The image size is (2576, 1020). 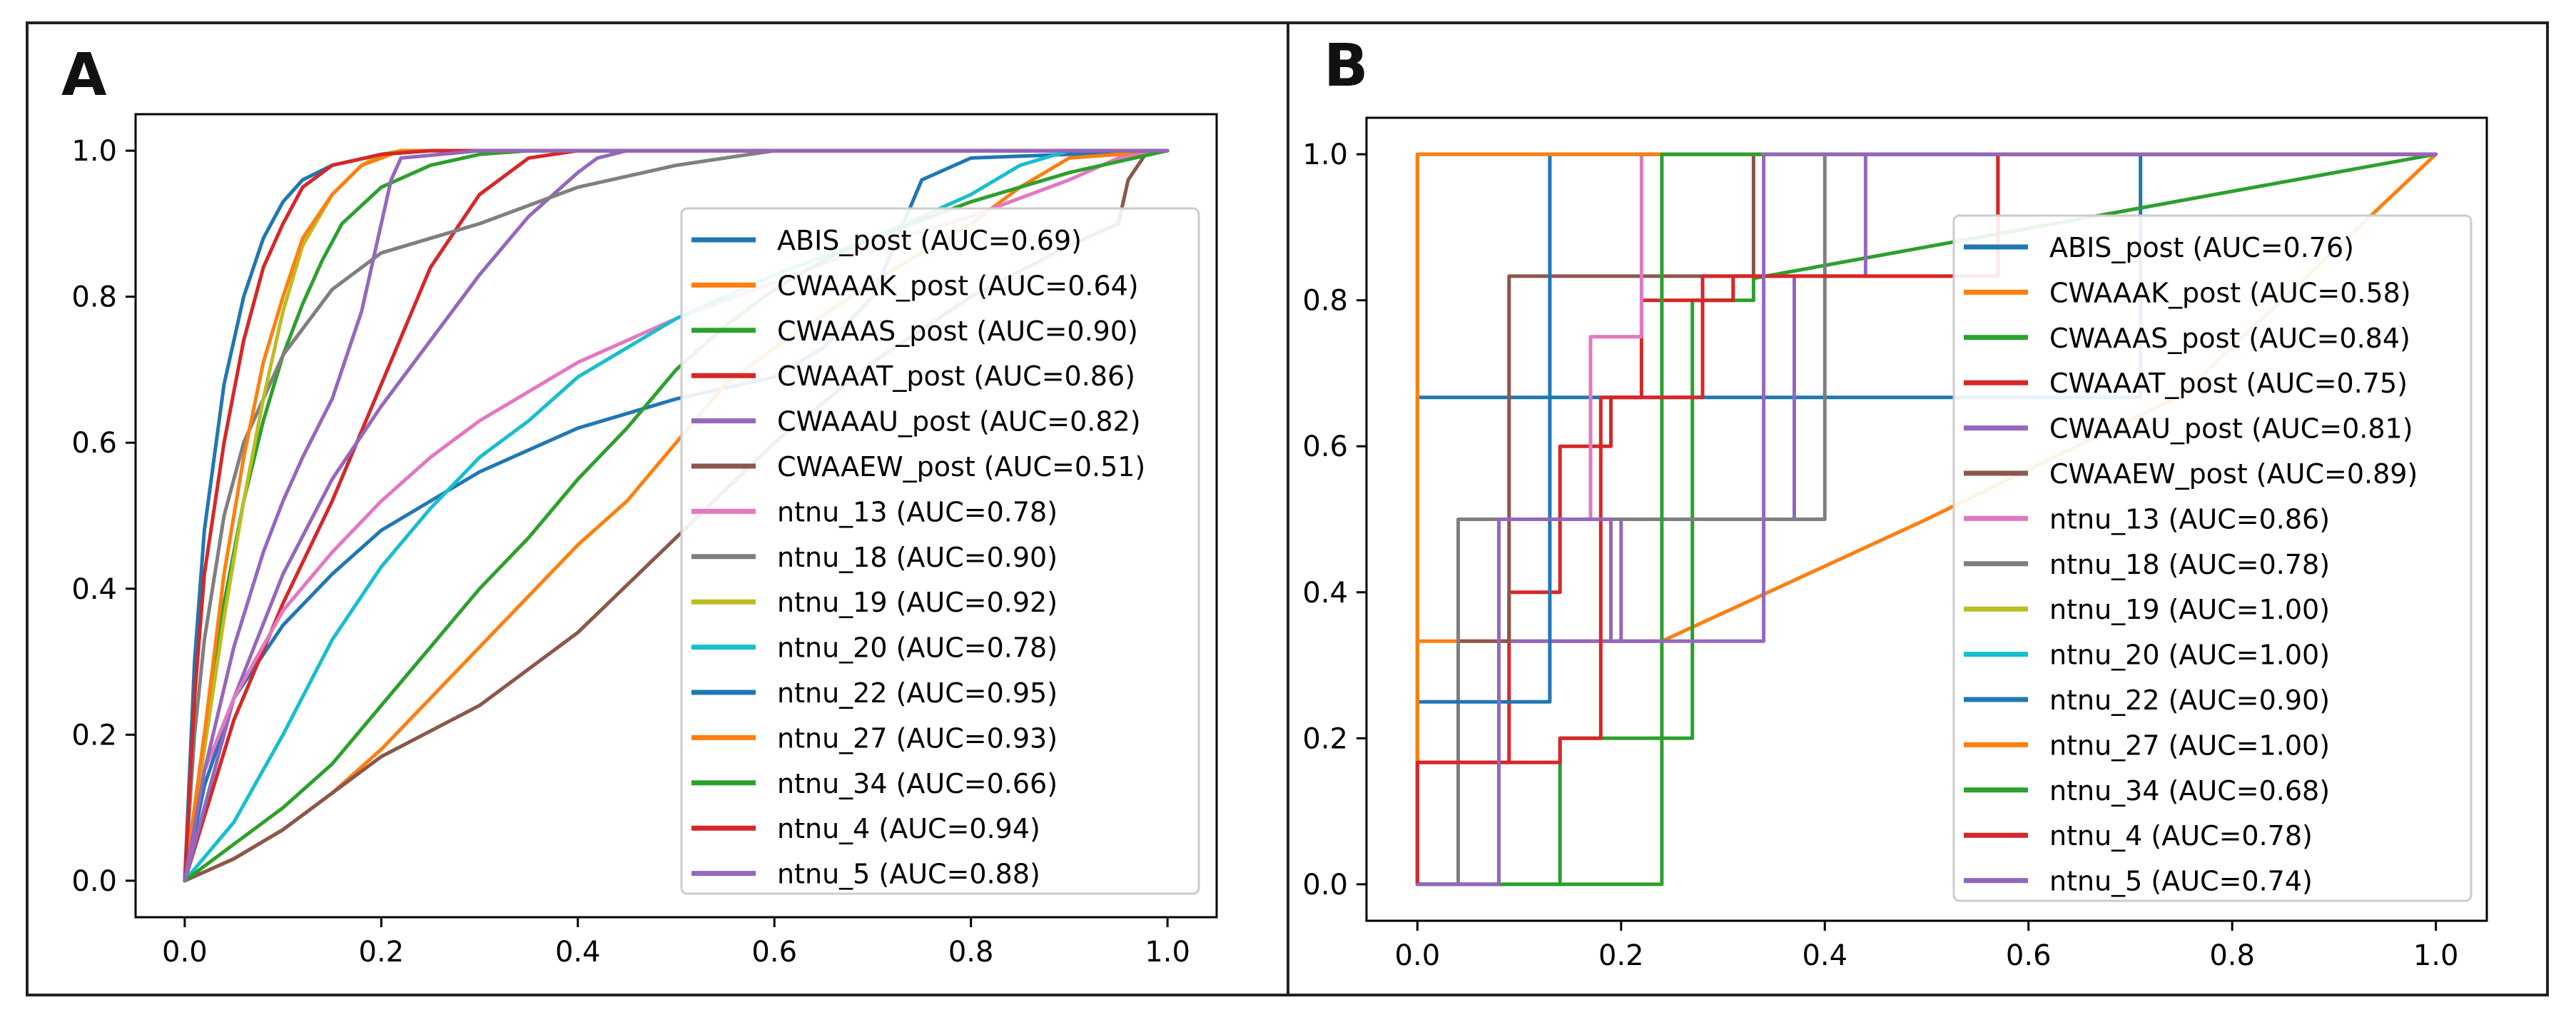 I want to click on panel-a-legend-label-12: ntnu_34 (AUC=0.66), so click(x=918, y=783).